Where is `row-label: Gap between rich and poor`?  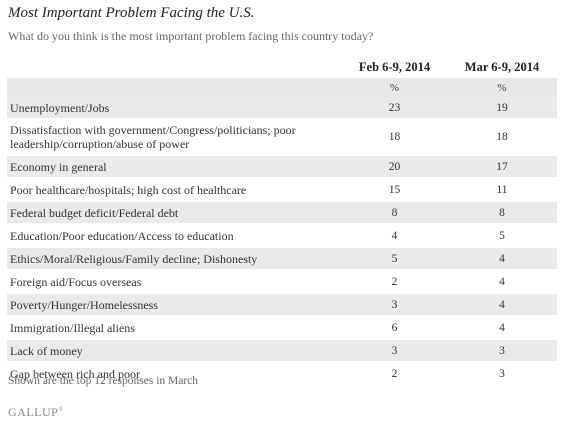
row-label: Gap between rich and poor is located at coordinates (174, 374).